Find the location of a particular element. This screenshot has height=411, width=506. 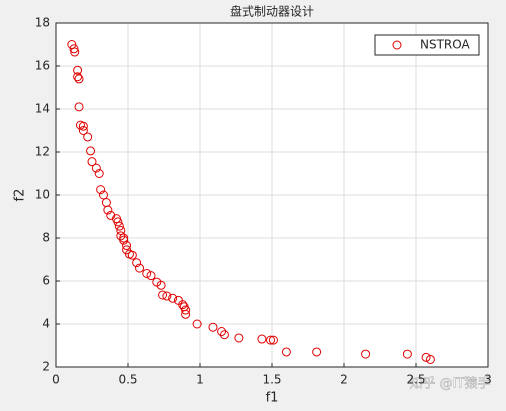

y-tick-label: 4 is located at coordinates (46, 324).